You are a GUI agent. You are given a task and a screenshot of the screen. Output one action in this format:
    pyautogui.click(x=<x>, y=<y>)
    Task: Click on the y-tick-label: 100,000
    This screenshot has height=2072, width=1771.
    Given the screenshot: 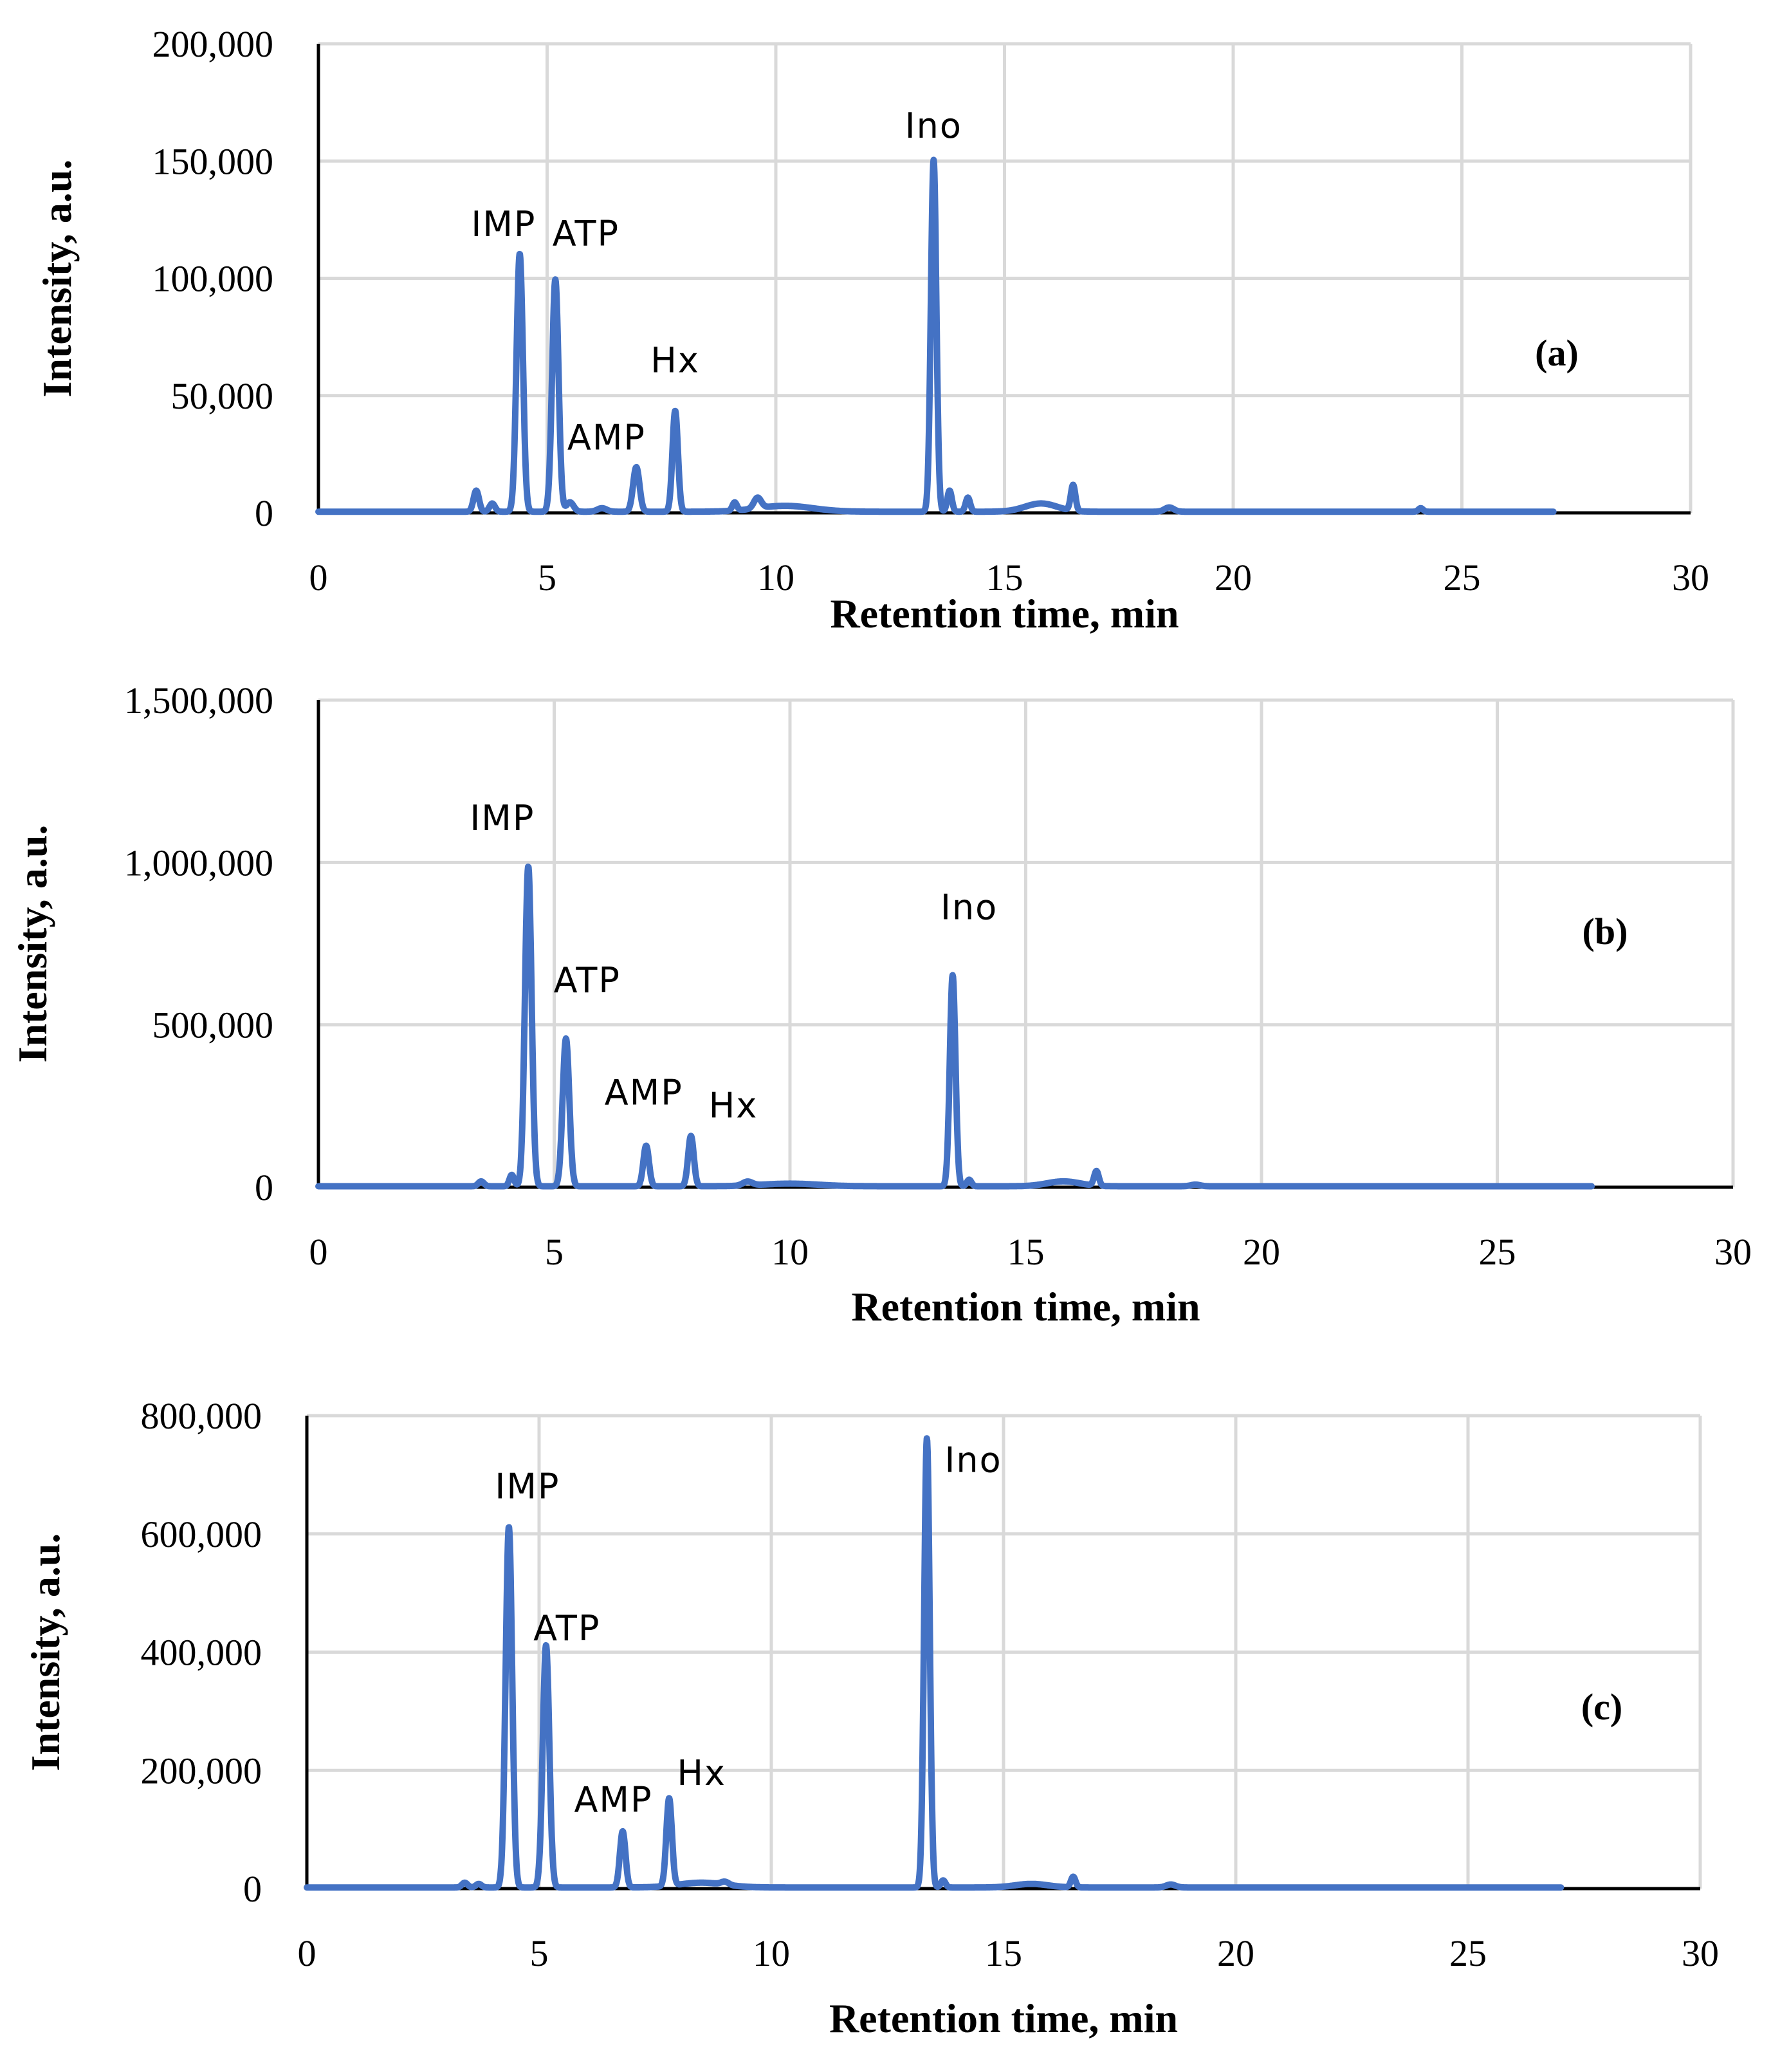 What is the action you would take?
    pyautogui.click(x=213, y=279)
    